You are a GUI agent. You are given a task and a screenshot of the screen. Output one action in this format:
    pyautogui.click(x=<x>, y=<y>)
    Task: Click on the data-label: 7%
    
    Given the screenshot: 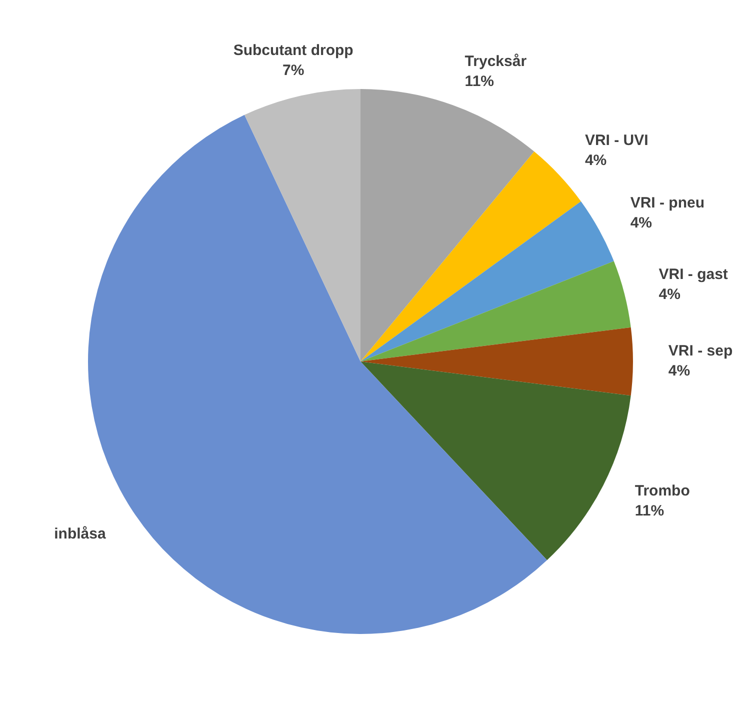 What is the action you would take?
    pyautogui.click(x=293, y=71)
    